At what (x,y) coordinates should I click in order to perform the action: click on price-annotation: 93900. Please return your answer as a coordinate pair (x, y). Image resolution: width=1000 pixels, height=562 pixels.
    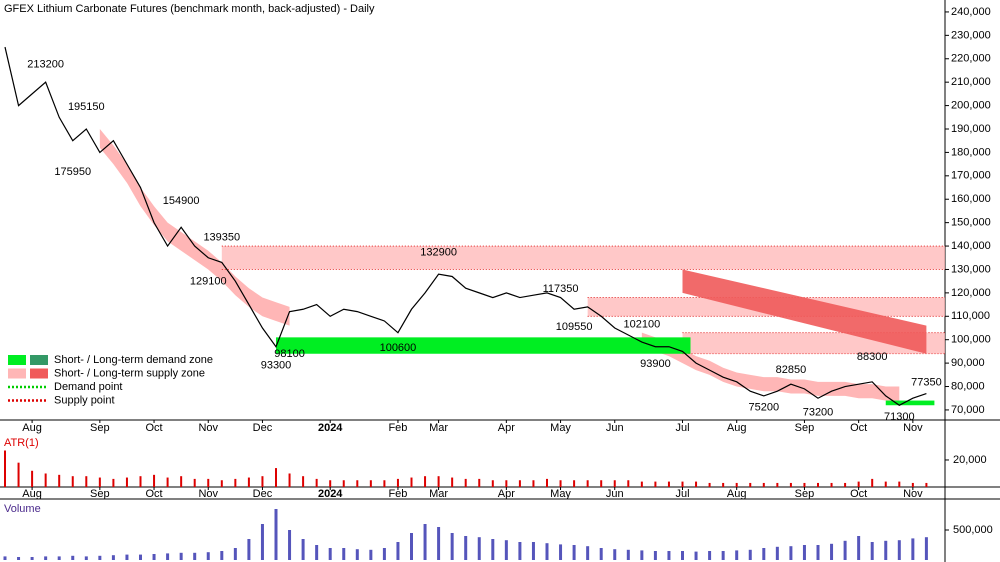
    Looking at the image, I should click on (655, 364).